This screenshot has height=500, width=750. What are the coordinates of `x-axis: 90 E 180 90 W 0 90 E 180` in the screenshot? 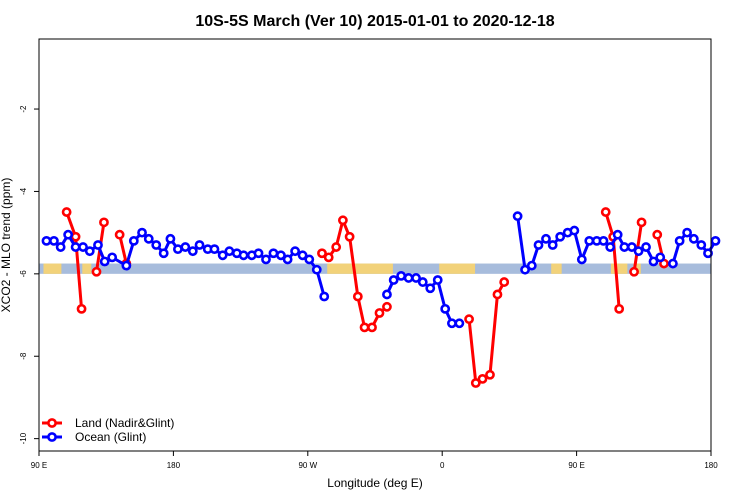 It's located at (374, 460).